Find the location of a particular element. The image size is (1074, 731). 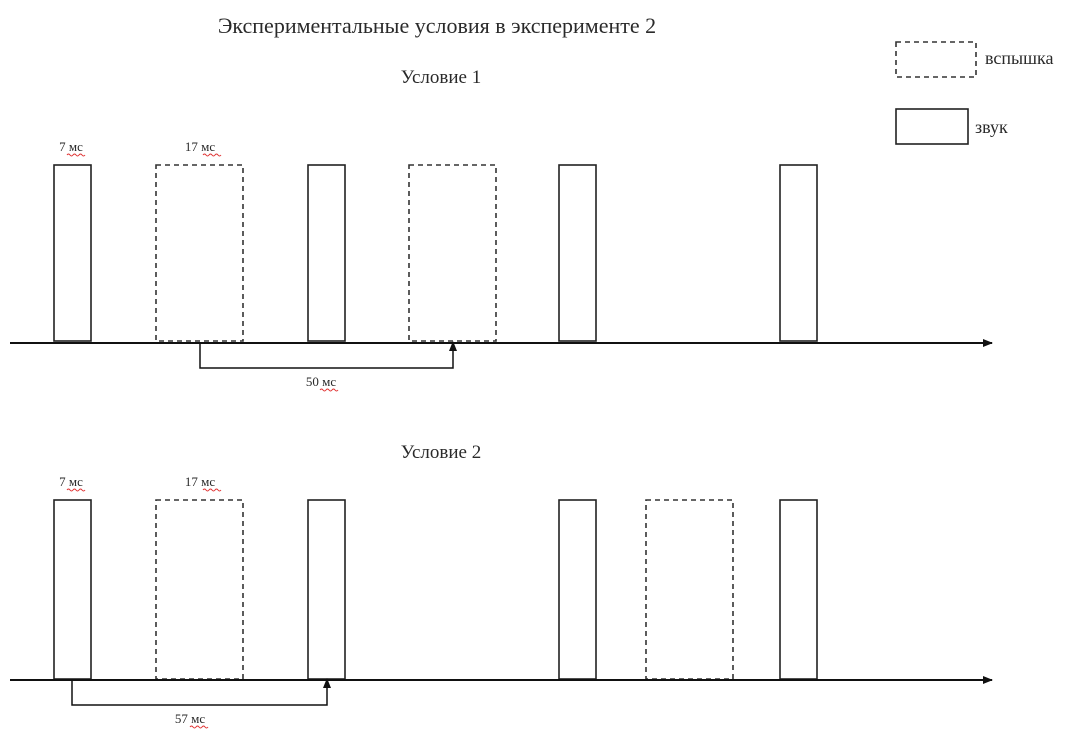

condition-2-sound-duration-label: 7 мс is located at coordinates (71, 481).